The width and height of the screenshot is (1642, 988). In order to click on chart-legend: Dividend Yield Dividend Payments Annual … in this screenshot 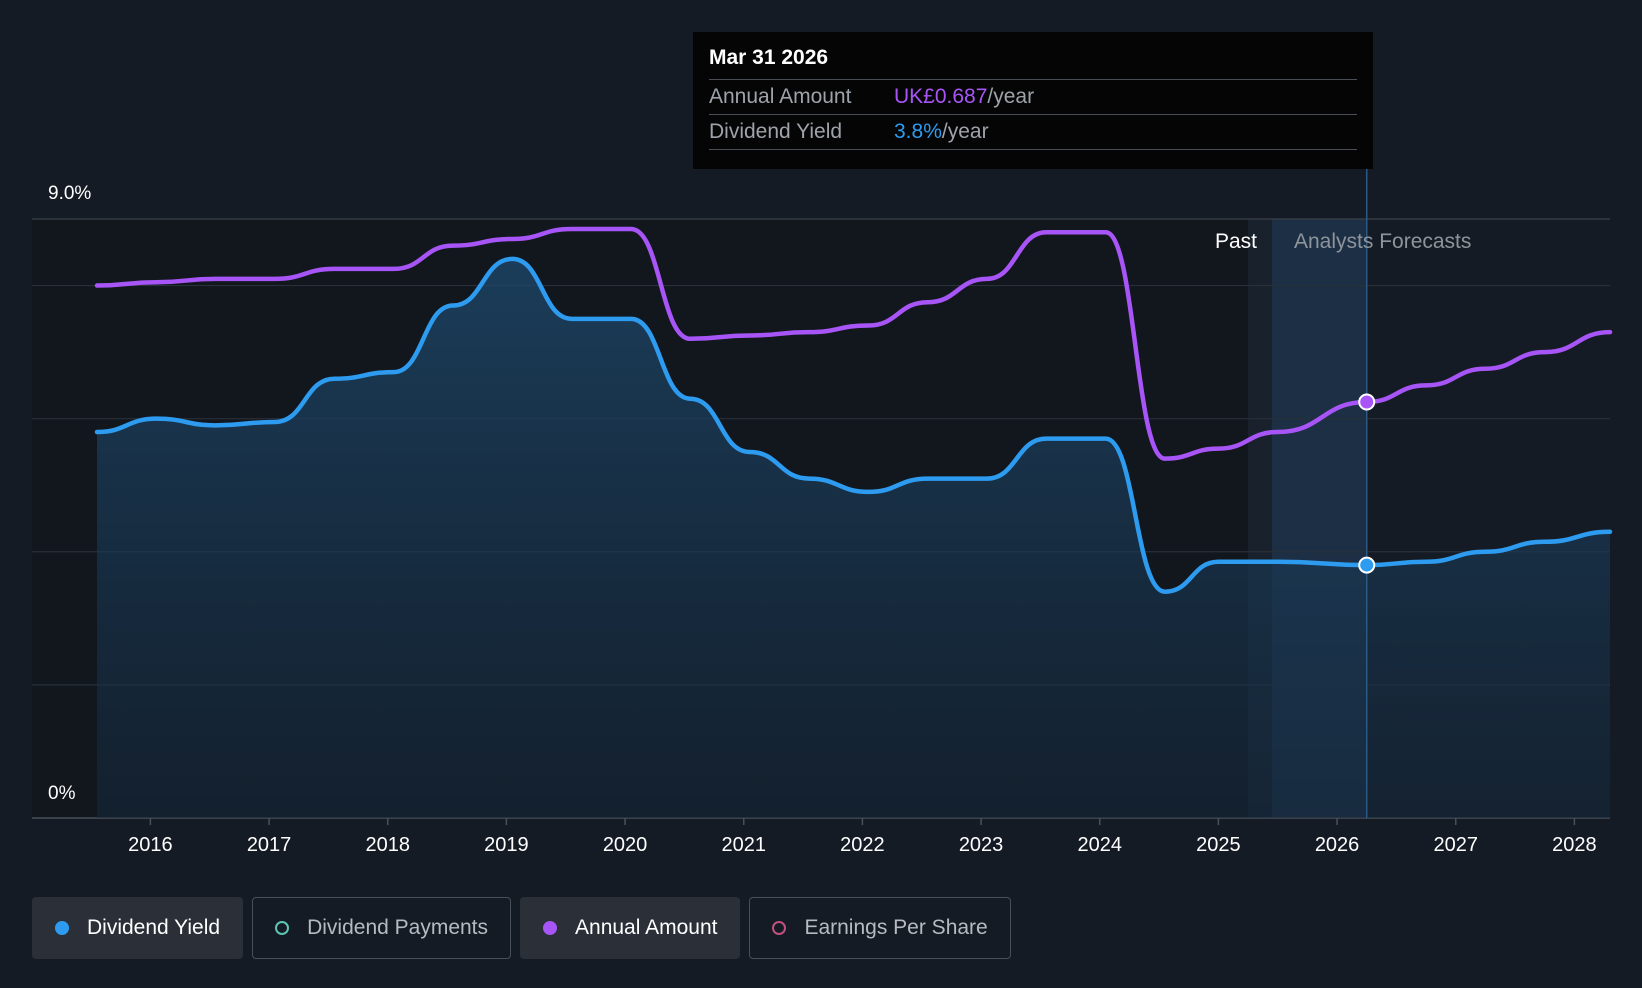, I will do `click(521, 928)`.